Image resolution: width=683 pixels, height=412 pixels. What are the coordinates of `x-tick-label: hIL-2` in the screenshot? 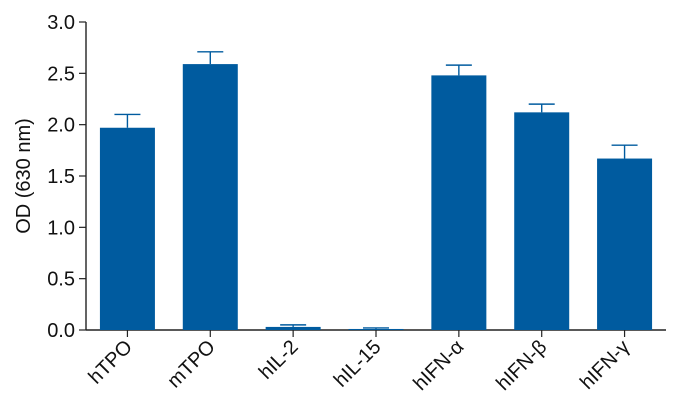 It's located at (279, 360).